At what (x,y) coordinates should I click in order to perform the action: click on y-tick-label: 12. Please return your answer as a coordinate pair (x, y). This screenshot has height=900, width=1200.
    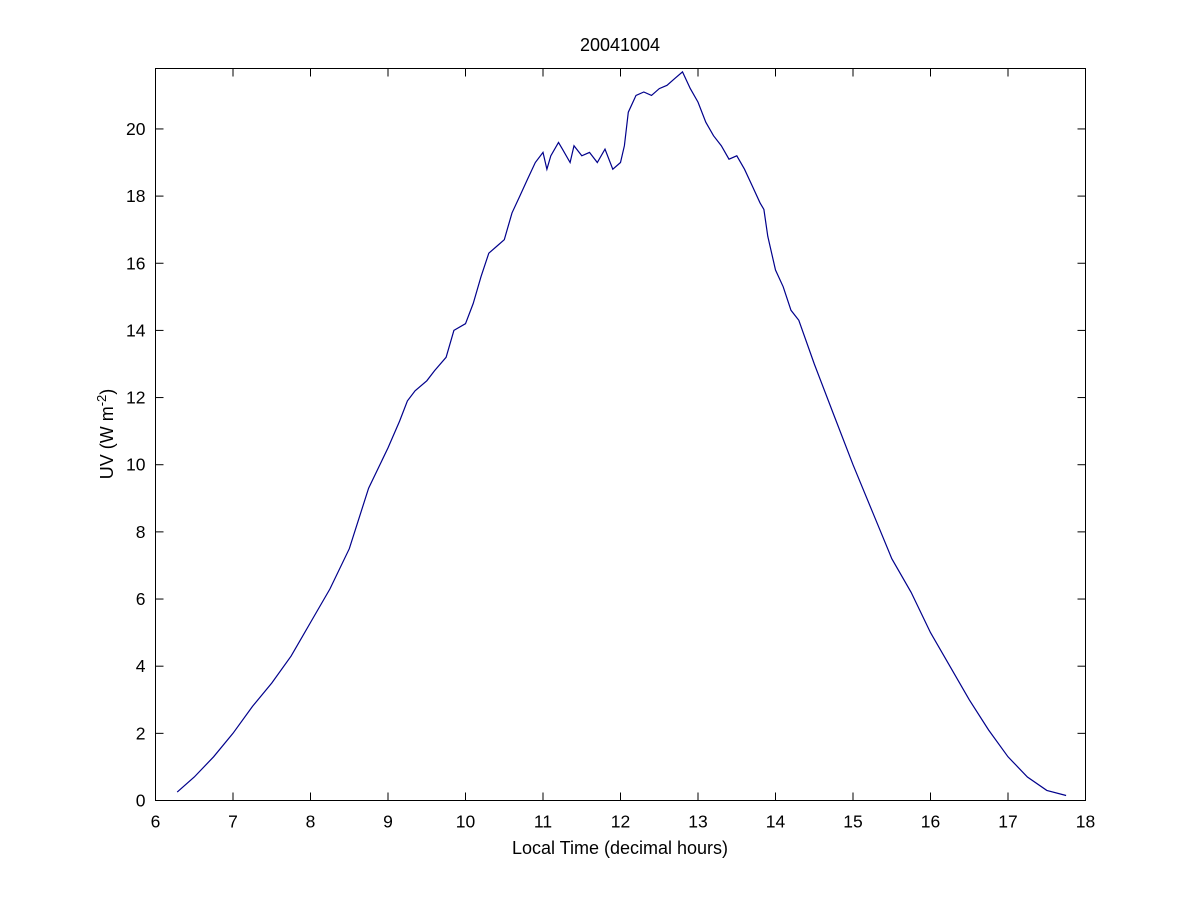
    Looking at the image, I should click on (135, 398).